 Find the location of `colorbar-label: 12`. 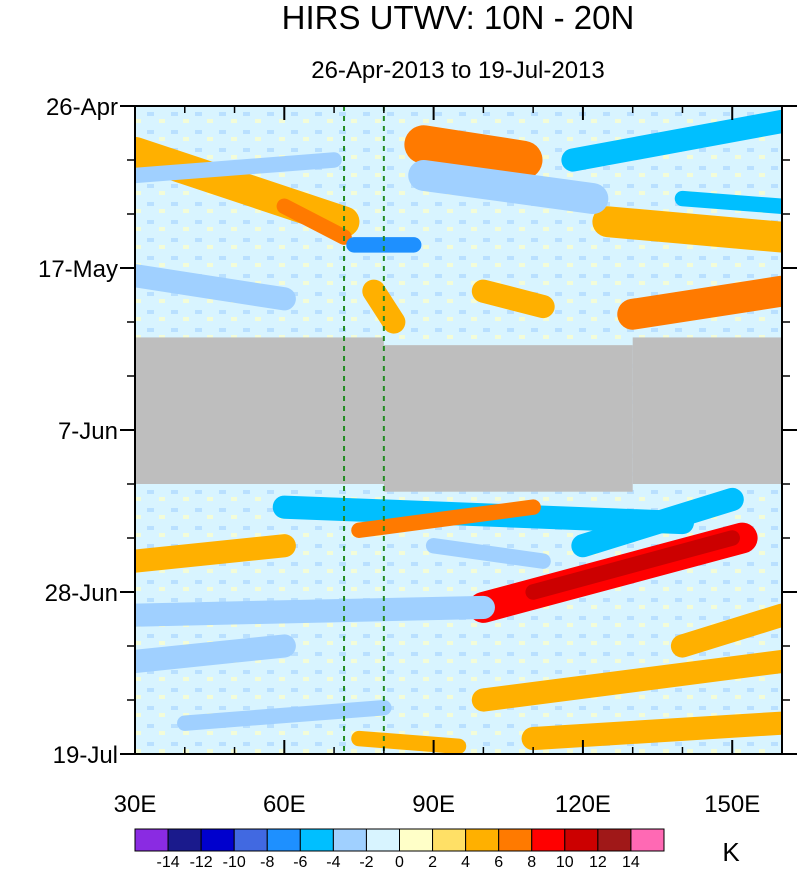

colorbar-label: 12 is located at coordinates (598, 861).